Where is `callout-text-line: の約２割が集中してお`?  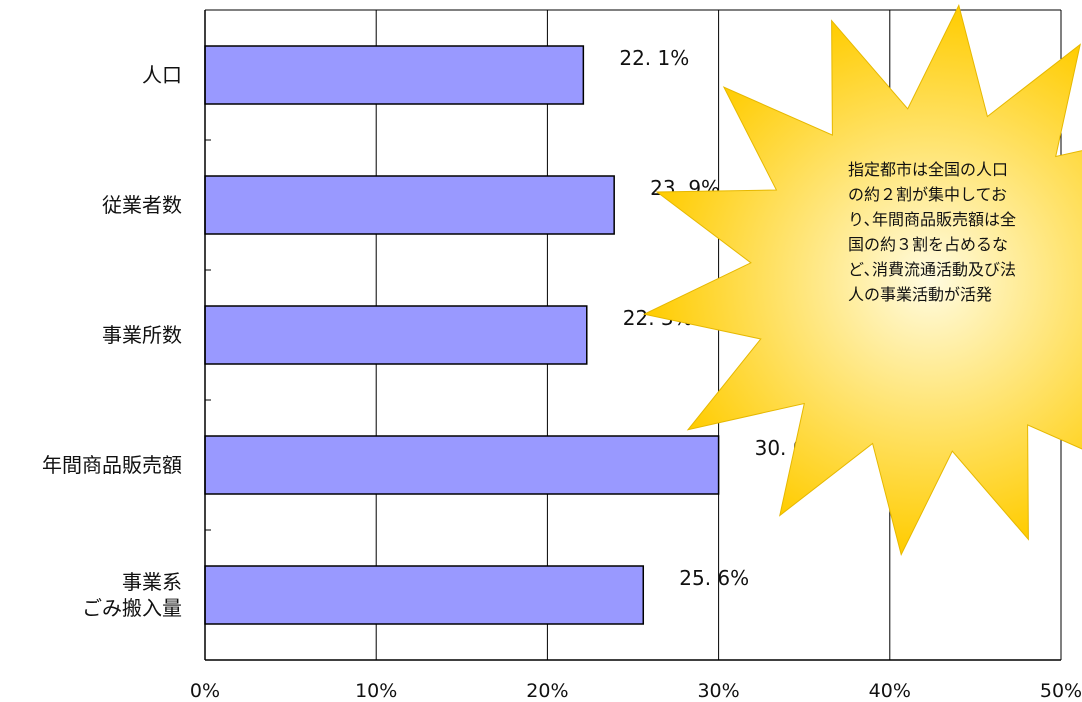 callout-text-line: の約２割が集中してお is located at coordinates (927, 194).